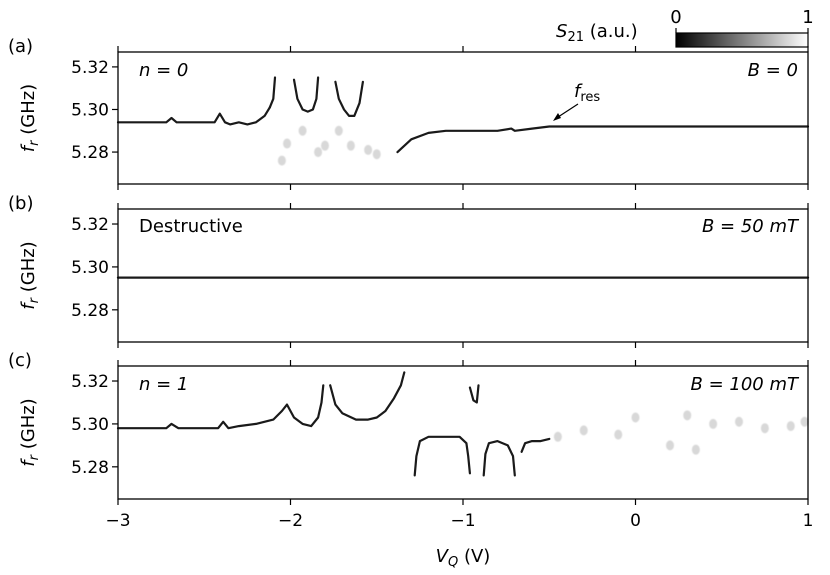 This screenshot has width=830, height=575. Describe the element at coordinates (751, 226) in the screenshot. I see `panel-corner-right: B = 50 mT` at that location.